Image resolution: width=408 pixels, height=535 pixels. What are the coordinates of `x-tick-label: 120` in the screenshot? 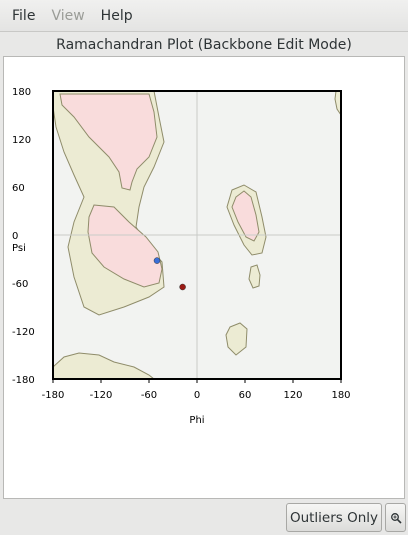 It's located at (292, 395).